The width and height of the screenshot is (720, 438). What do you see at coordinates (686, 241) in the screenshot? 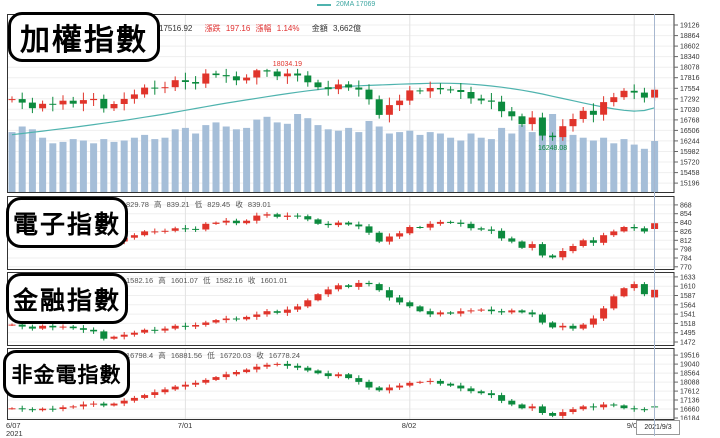
I see `svg-text: 812` at bounding box center [686, 241].